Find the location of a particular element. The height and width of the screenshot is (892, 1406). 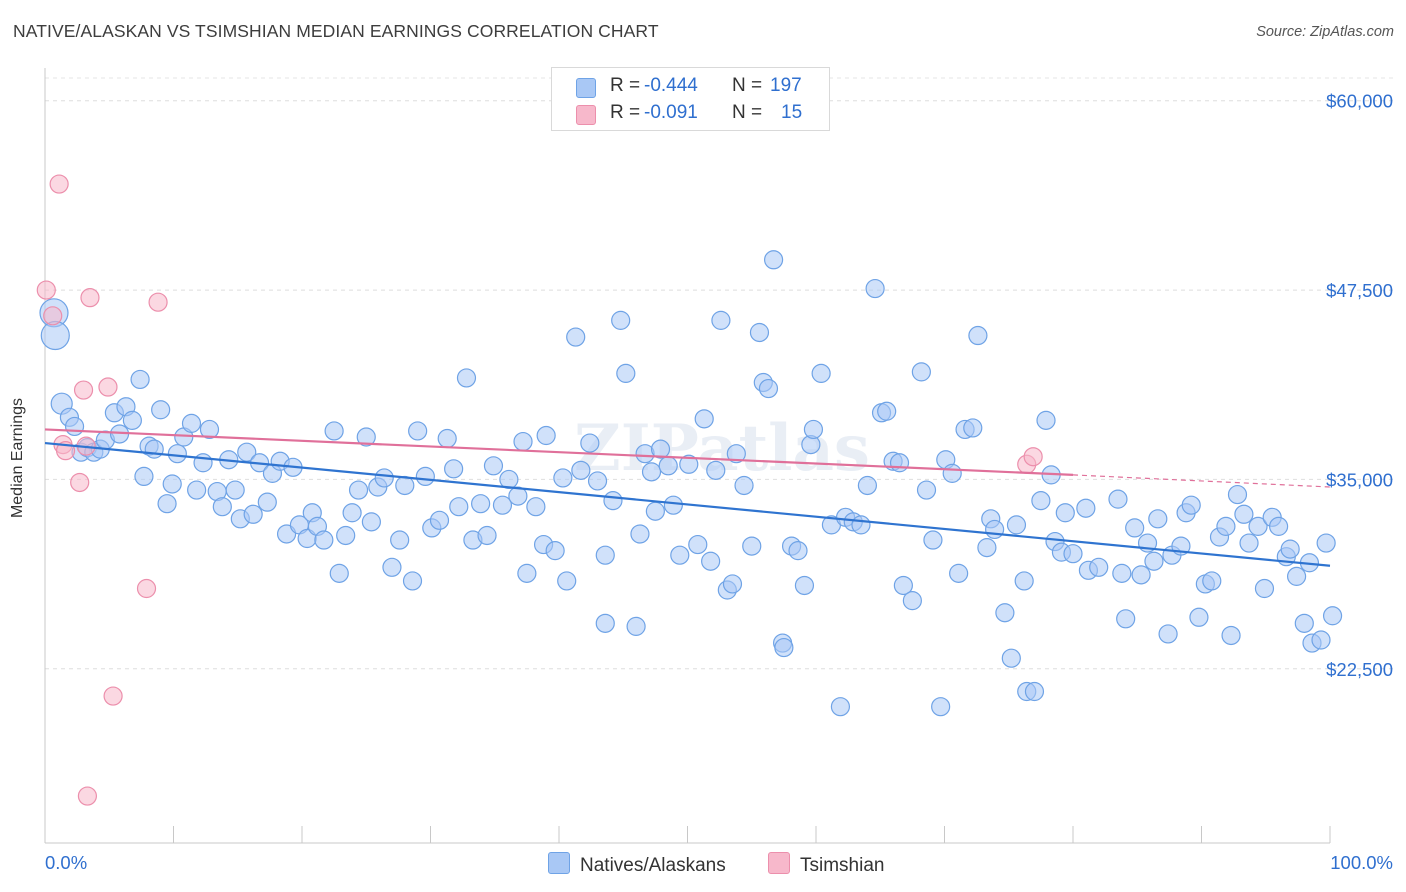

bottom-legend-label-natives: Natives/Alaskans is located at coordinates (653, 865).